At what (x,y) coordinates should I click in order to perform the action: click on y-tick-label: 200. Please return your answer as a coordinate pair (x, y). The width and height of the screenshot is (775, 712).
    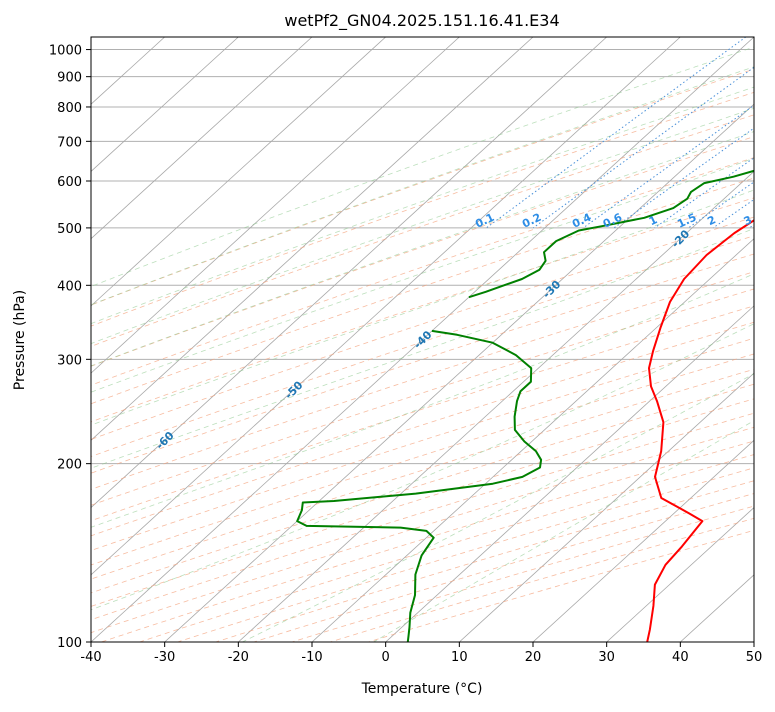
    Looking at the image, I should click on (69, 465).